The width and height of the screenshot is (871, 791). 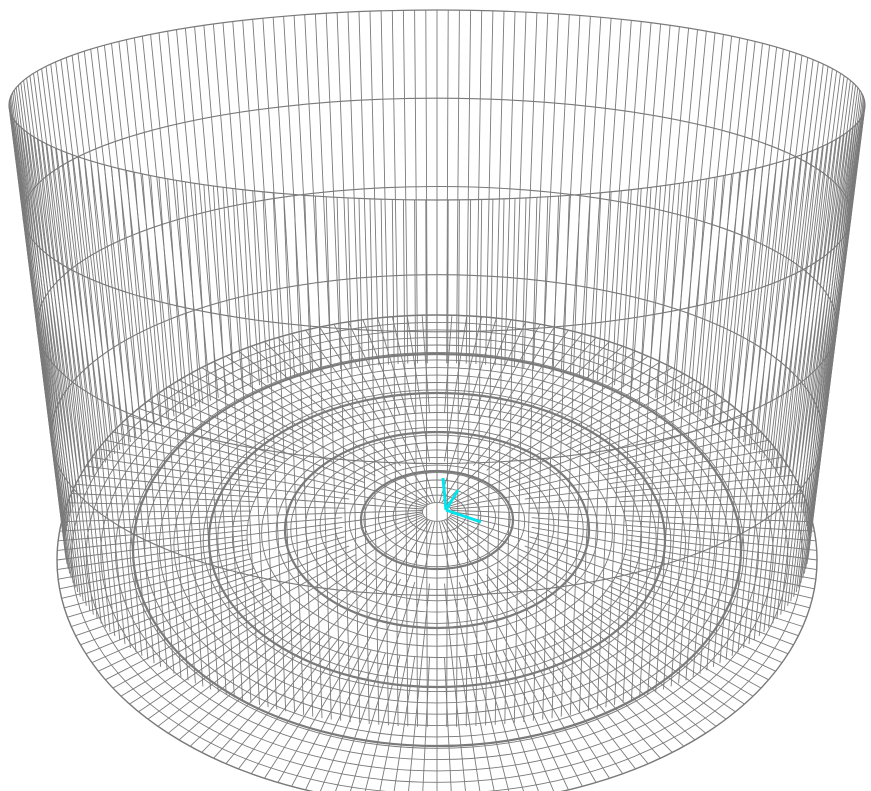 I want to click on triad-y-axis, so click(x=444, y=494).